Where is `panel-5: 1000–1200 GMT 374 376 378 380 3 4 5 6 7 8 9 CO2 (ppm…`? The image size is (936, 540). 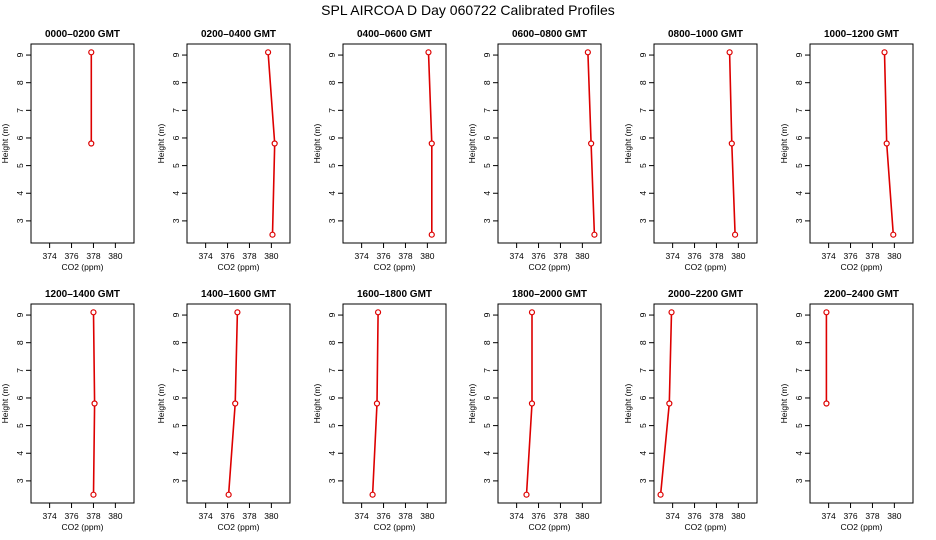
panel-5: 1000–1200 GMT 374 376 378 380 3 4 5 6 7 8 9 CO2 (ppm… is located at coordinates (846, 150).